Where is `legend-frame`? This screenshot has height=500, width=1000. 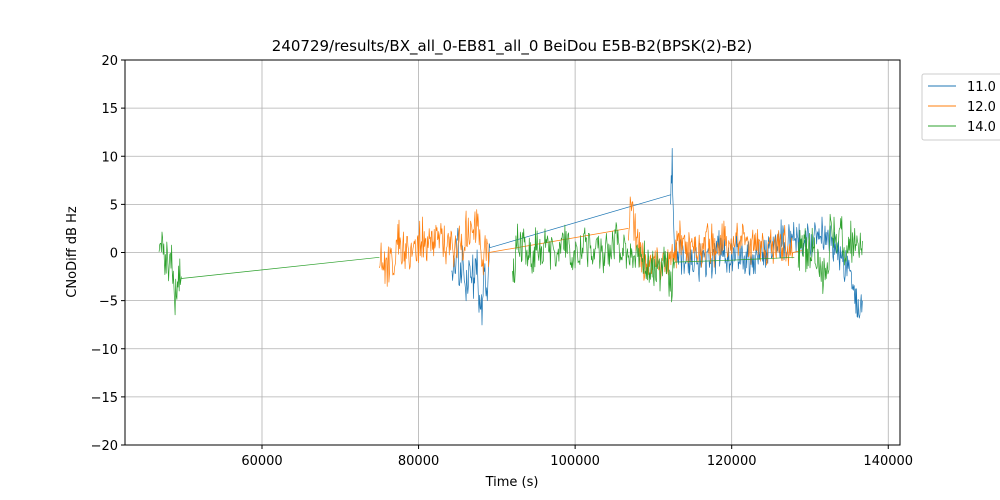
legend-frame is located at coordinates (960, 107).